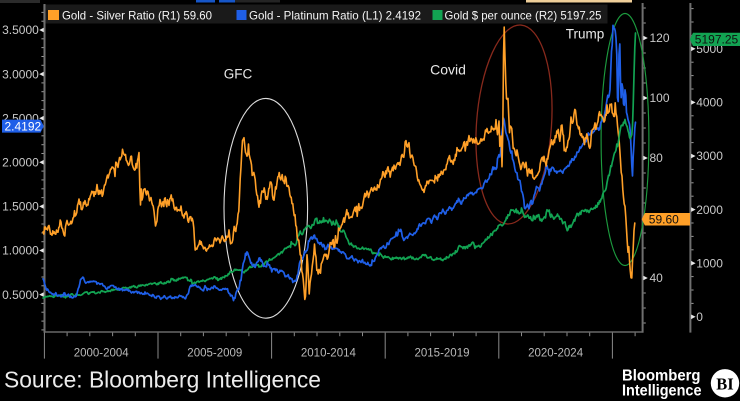  I want to click on svg-text: 3000, so click(709, 156).